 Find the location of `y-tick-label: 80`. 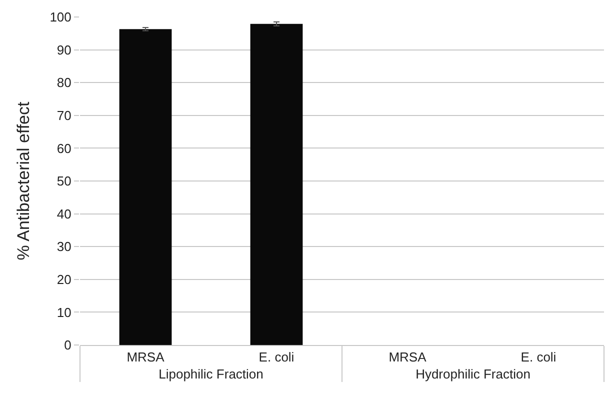

y-tick-label: 80 is located at coordinates (64, 82).